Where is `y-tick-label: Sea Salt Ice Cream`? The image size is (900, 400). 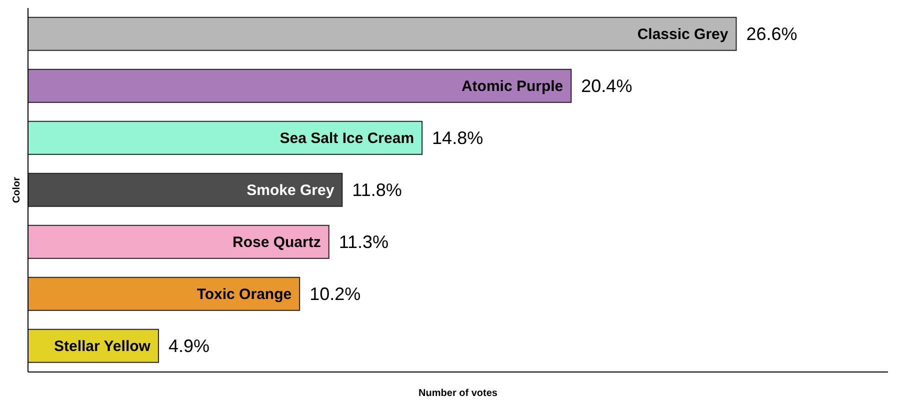
y-tick-label: Sea Salt Ice Cream is located at coordinates (347, 139).